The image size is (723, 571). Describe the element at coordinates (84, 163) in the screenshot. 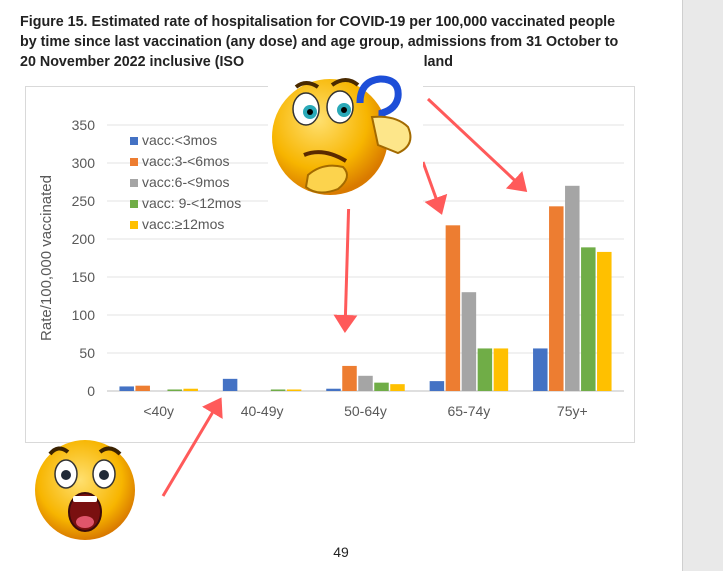

I see `y-tick-label: 300` at that location.